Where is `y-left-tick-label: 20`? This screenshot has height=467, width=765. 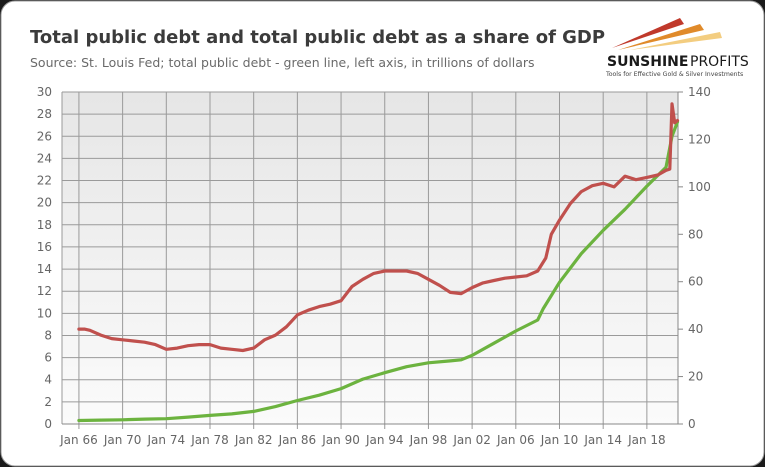 y-left-tick-label: 20 is located at coordinates (44, 203).